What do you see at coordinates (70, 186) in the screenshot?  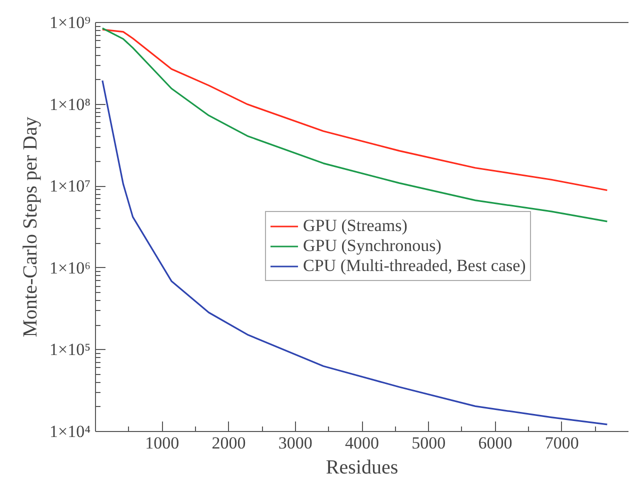 I see `y-tick-label: 1×10⁷` at bounding box center [70, 186].